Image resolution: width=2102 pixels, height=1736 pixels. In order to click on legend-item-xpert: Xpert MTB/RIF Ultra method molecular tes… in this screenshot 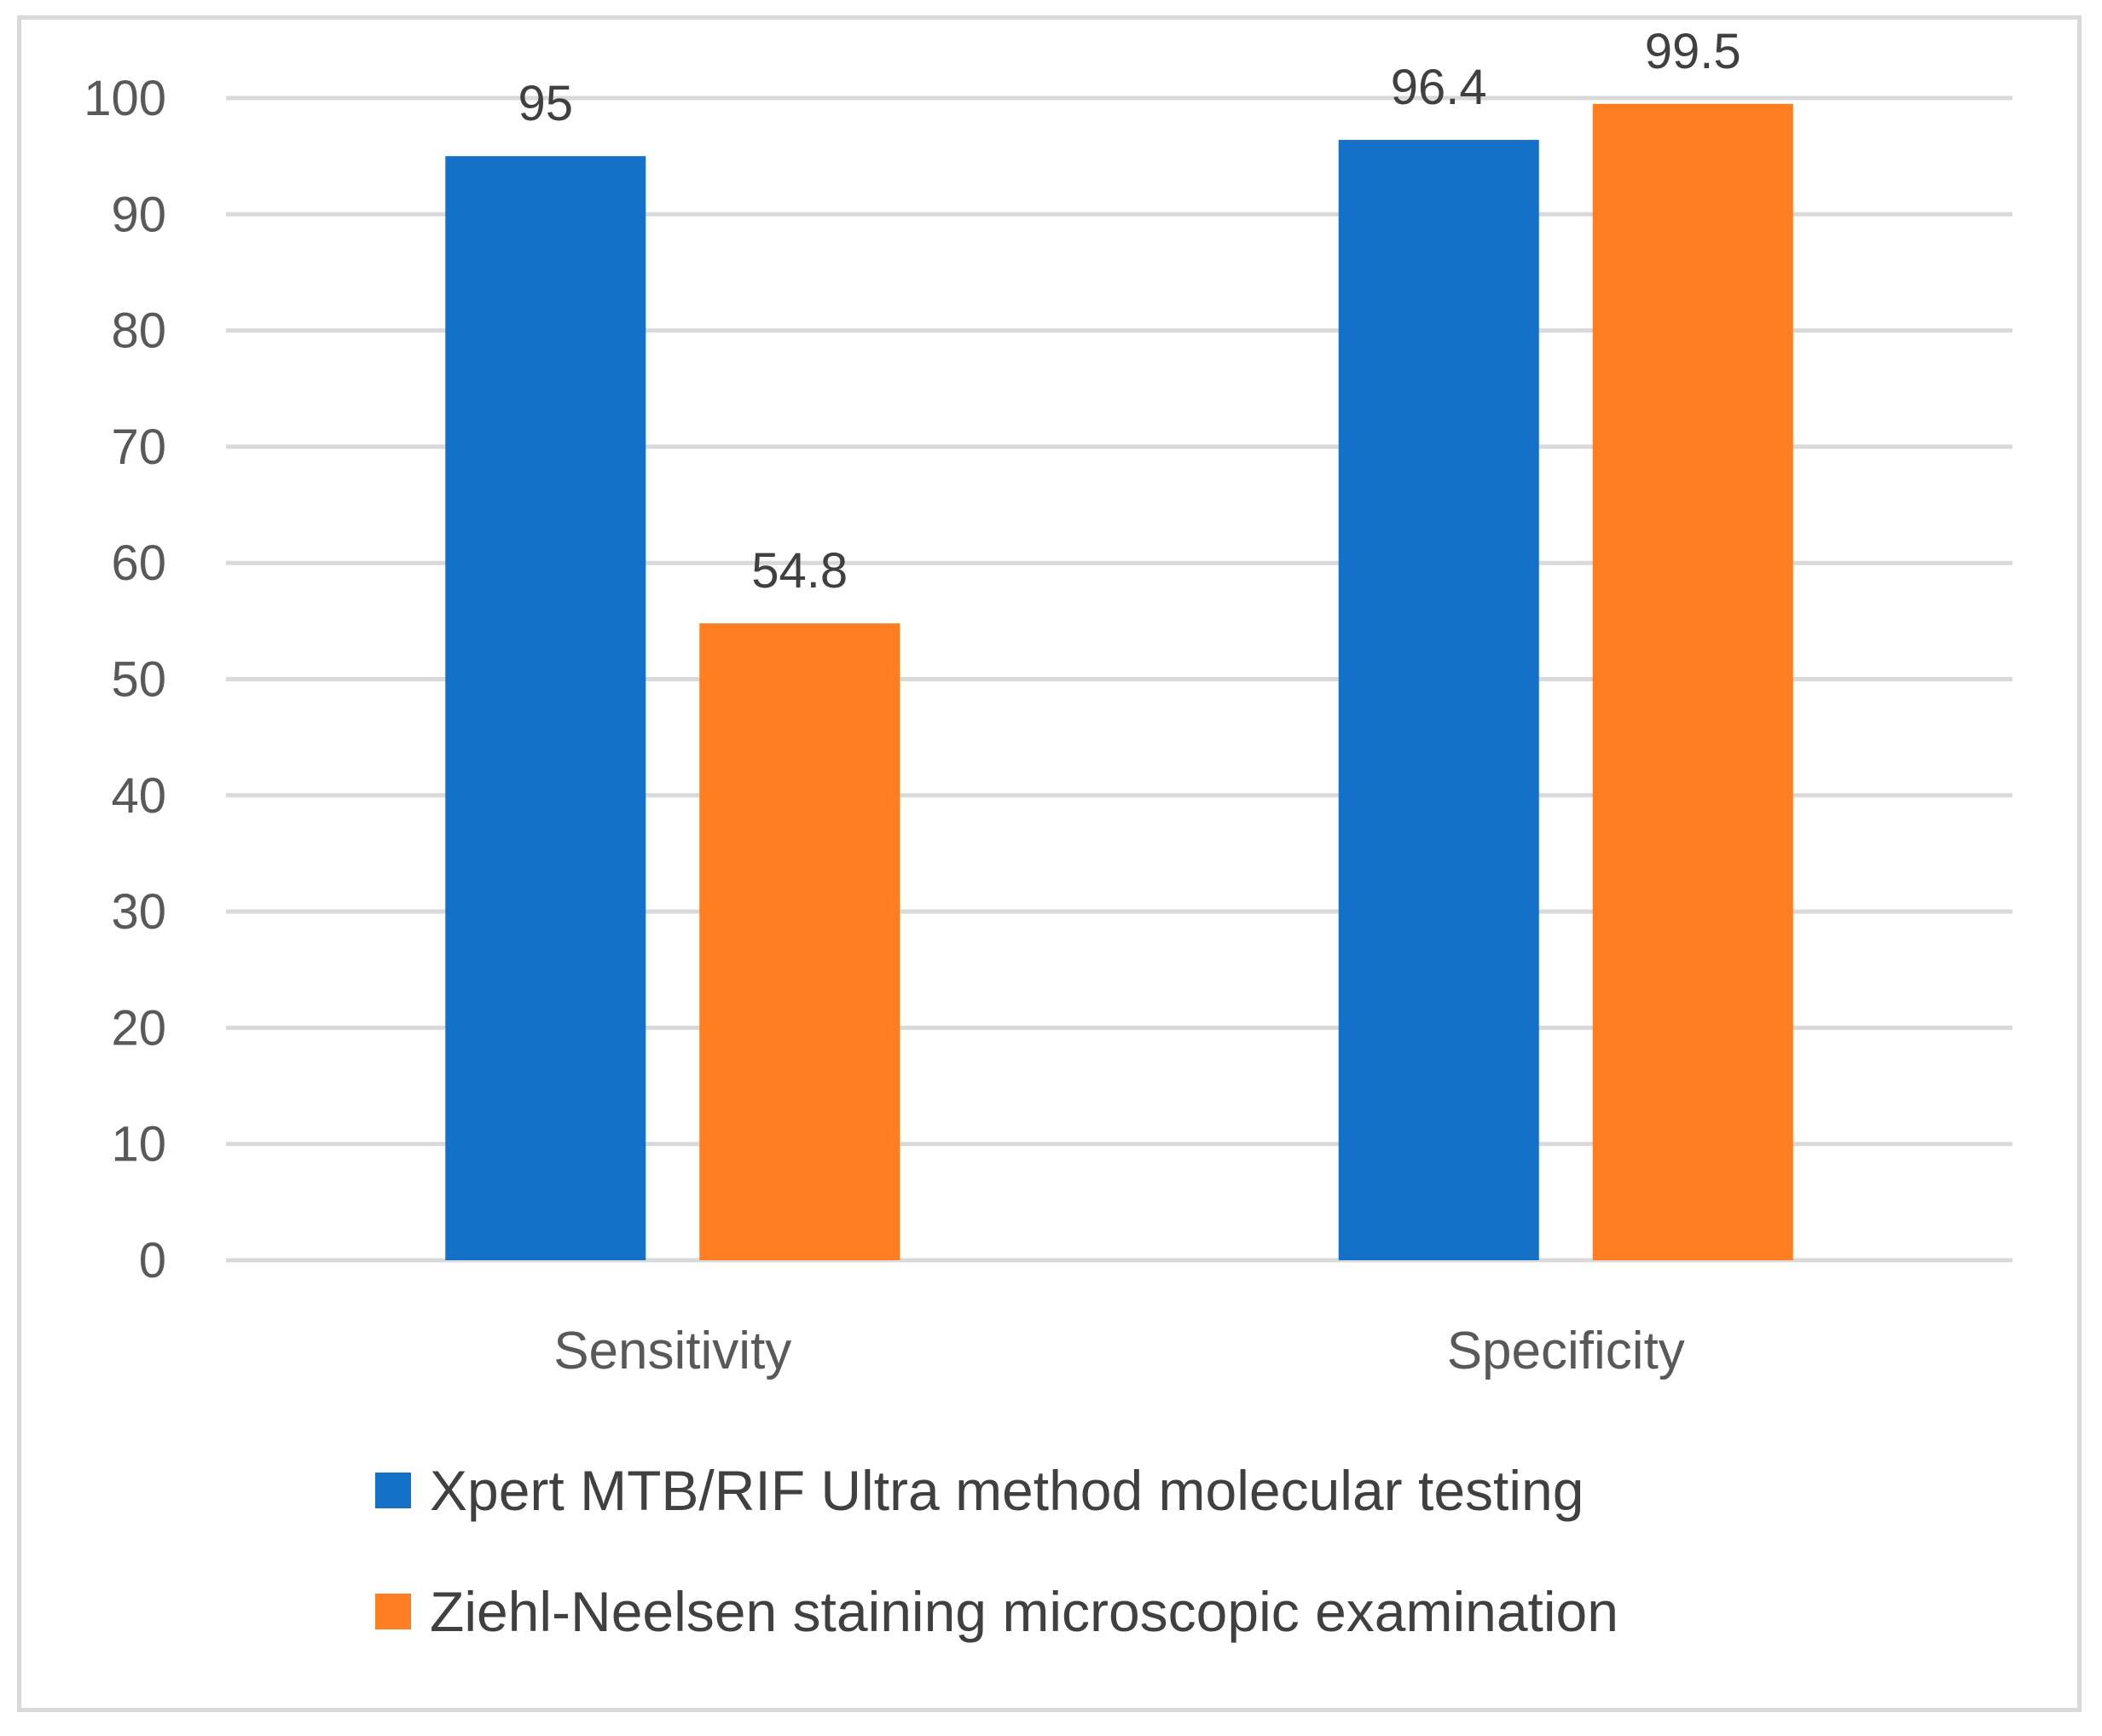, I will do `click(1142, 1490)`.